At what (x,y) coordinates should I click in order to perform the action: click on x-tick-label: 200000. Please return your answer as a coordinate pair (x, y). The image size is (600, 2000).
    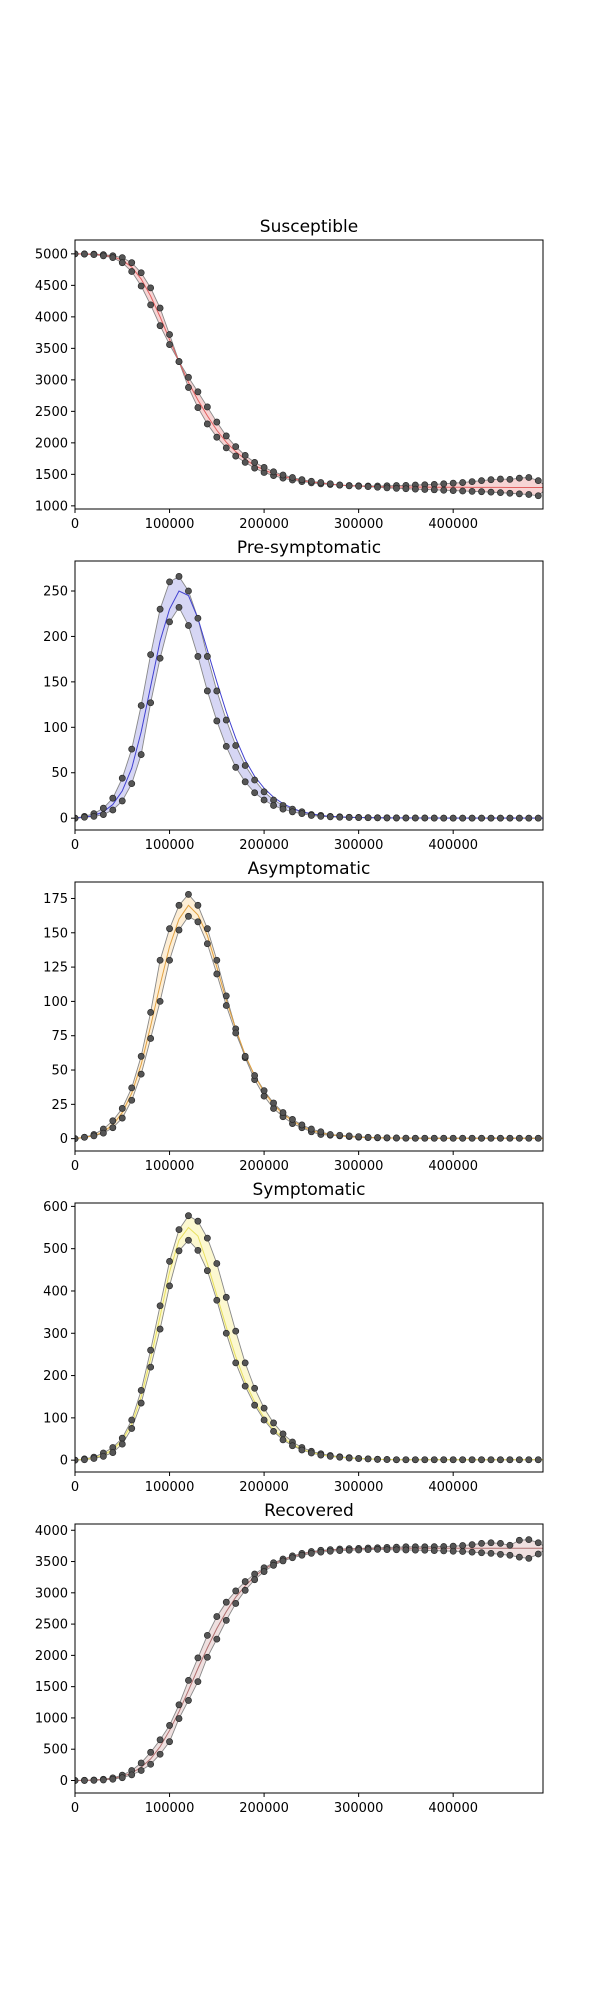
    Looking at the image, I should click on (264, 1487).